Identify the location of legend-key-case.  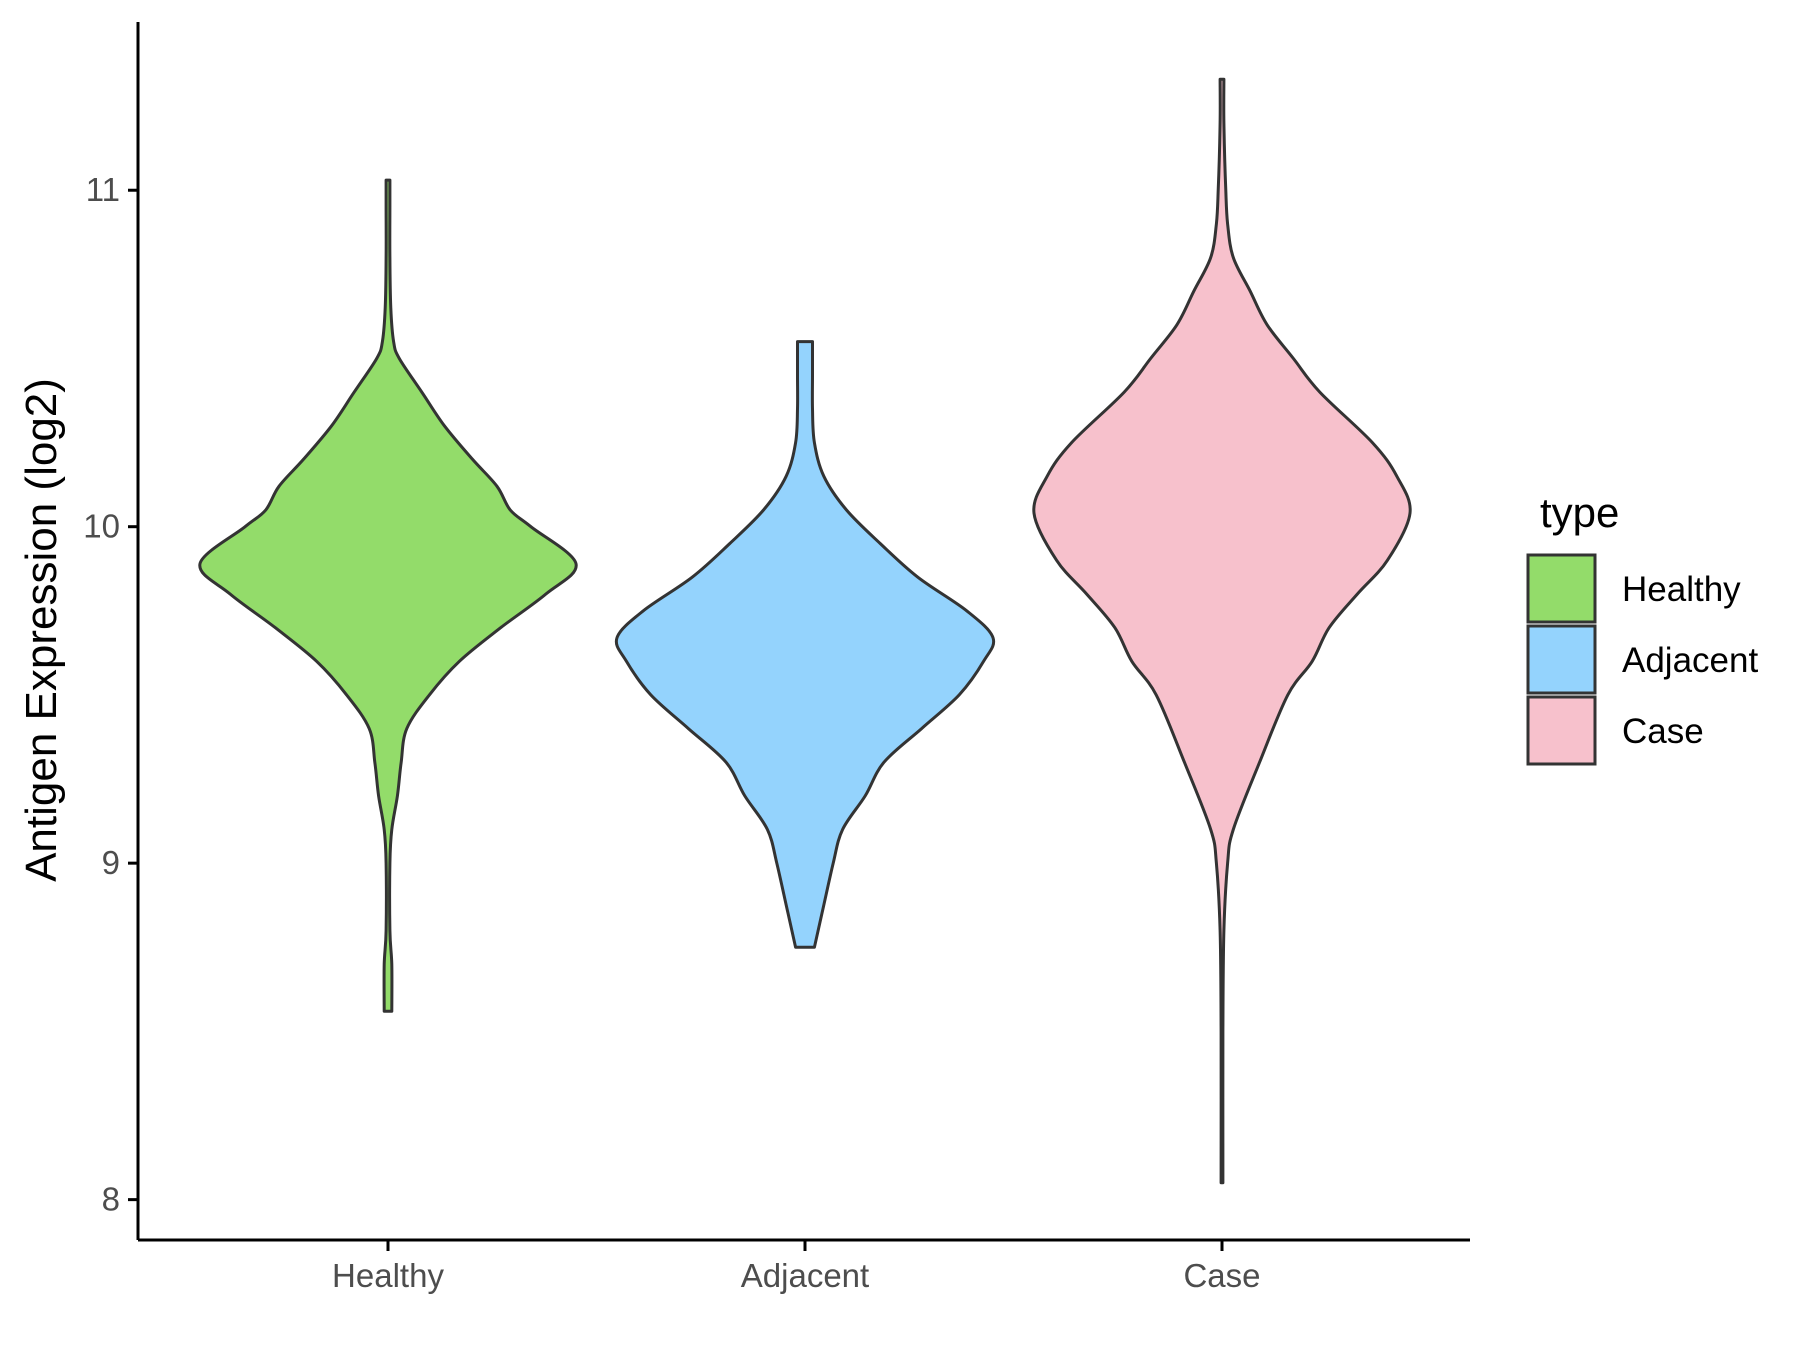
(1561, 730).